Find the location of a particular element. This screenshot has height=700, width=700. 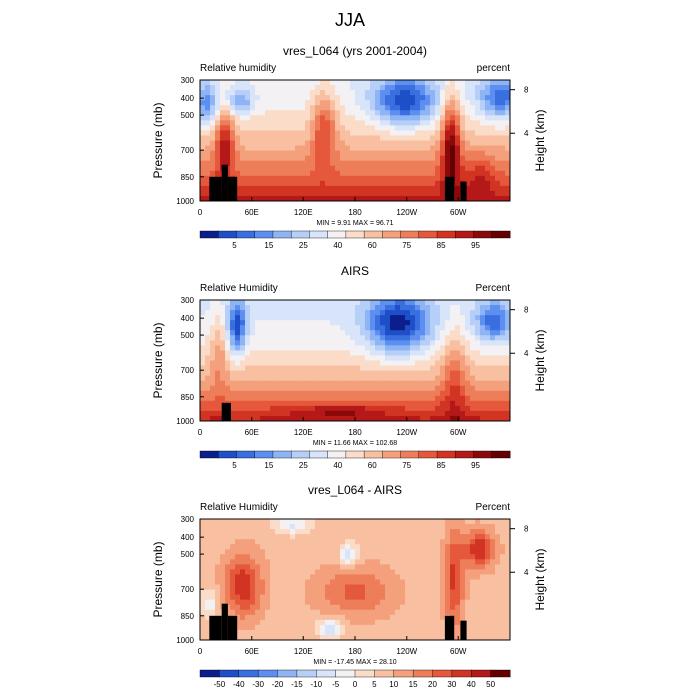

y-tick-label: 850 is located at coordinates (188, 397).